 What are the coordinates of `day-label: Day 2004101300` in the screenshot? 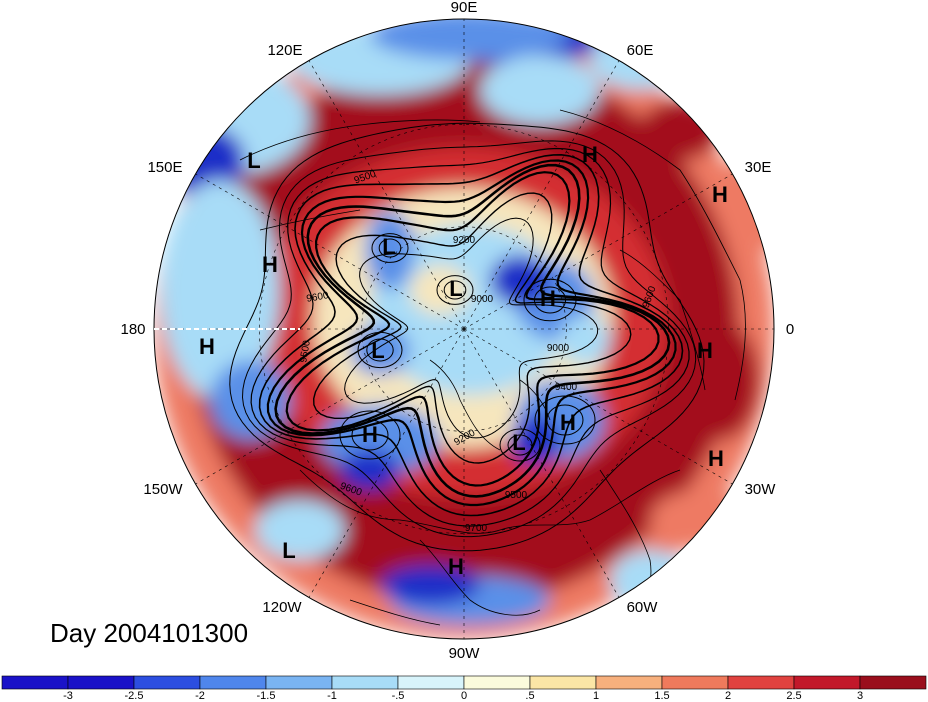 It's located at (149, 633).